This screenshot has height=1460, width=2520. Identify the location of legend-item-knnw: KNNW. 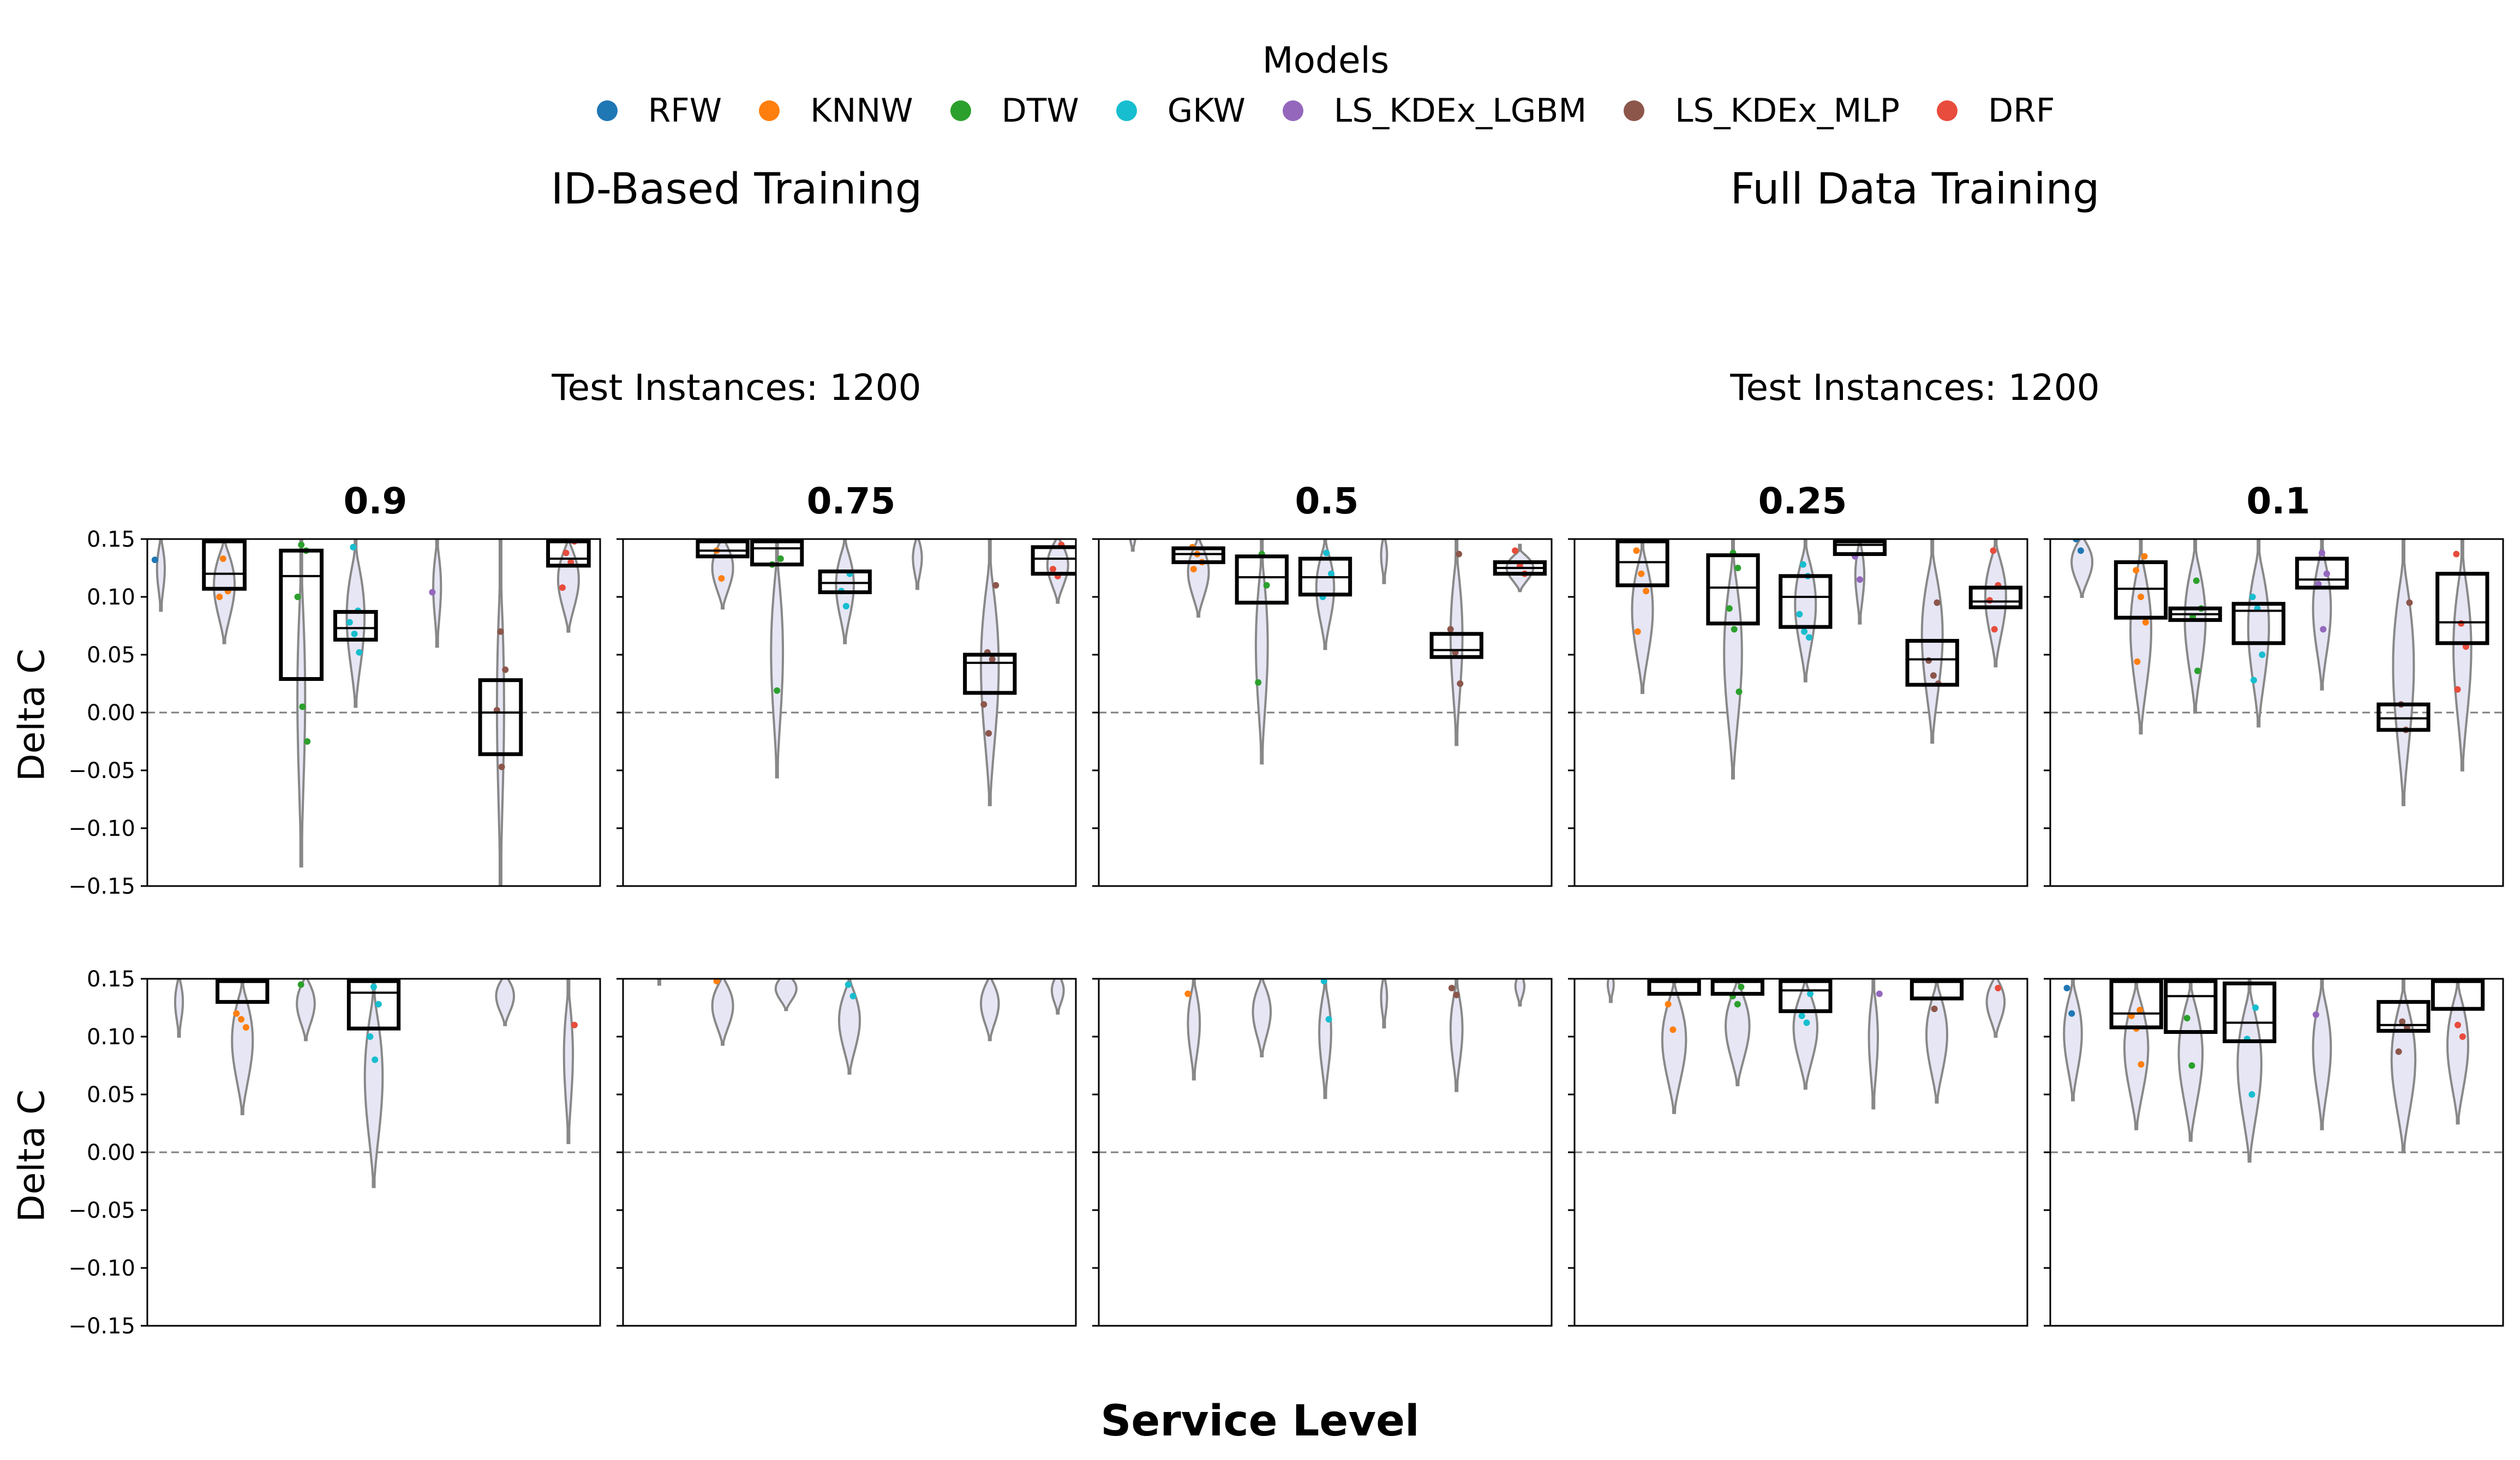
(836, 111).